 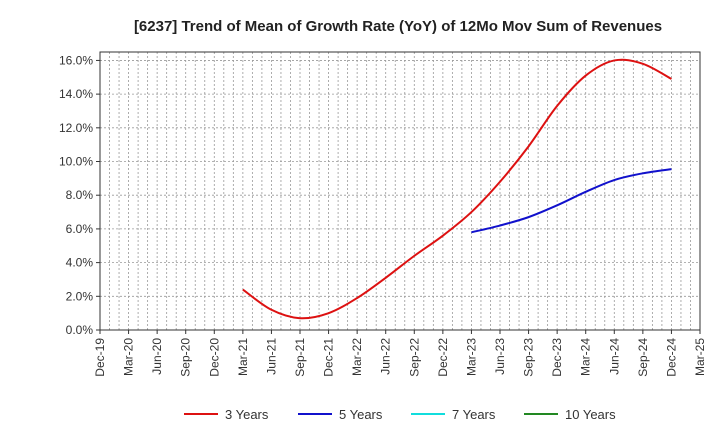 What do you see at coordinates (80, 195) in the screenshot?
I see `y-tick-label: 8.0%` at bounding box center [80, 195].